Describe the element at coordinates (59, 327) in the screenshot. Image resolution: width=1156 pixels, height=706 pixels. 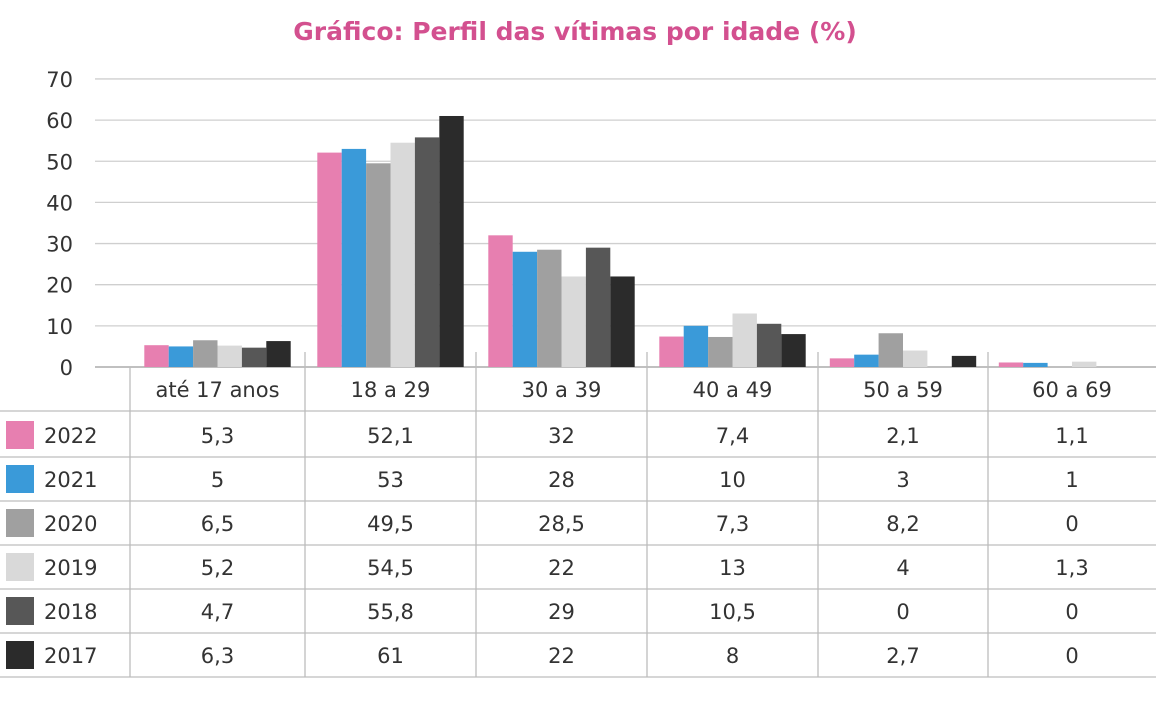
I see `y-tick-label: 10` at that location.